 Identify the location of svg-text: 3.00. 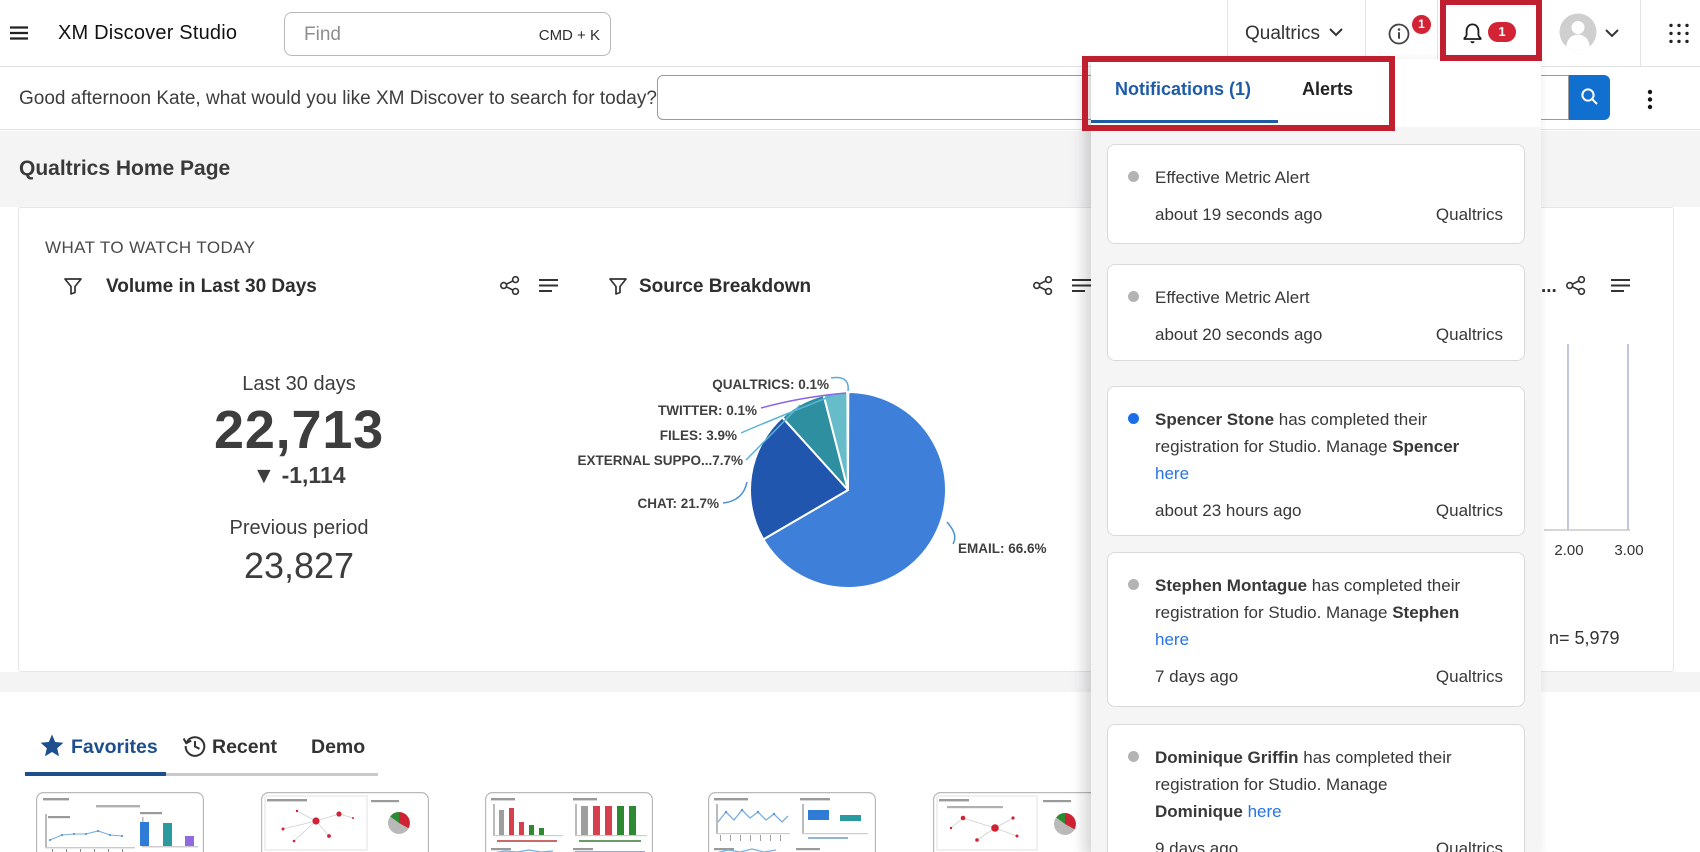
(1628, 550).